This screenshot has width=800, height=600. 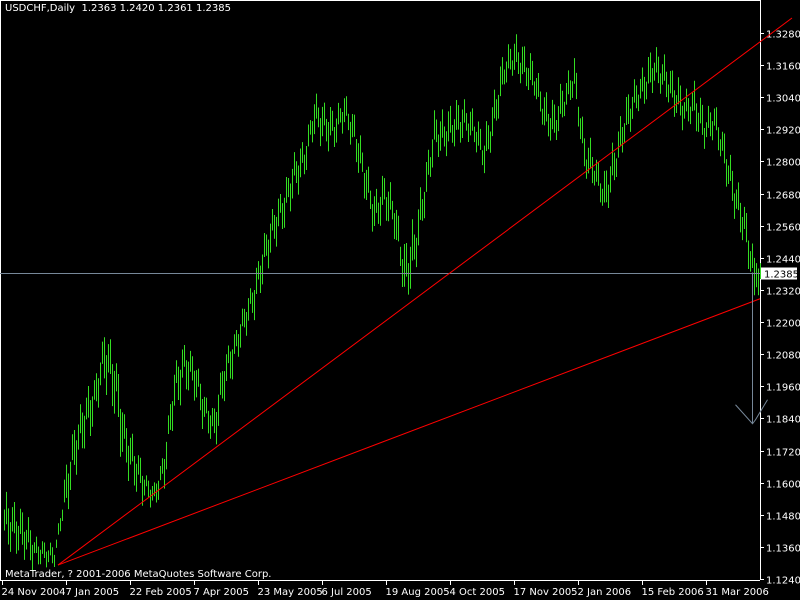 What do you see at coordinates (783, 196) in the screenshot?
I see `price-tick-label: 1.2680` at bounding box center [783, 196].